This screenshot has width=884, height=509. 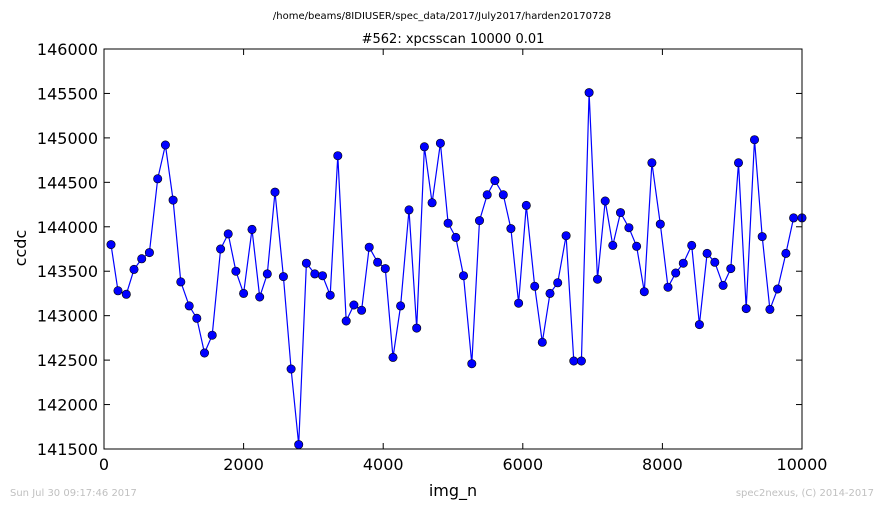 What do you see at coordinates (67, 49) in the screenshot?
I see `y-tick-label: 146000` at bounding box center [67, 49].